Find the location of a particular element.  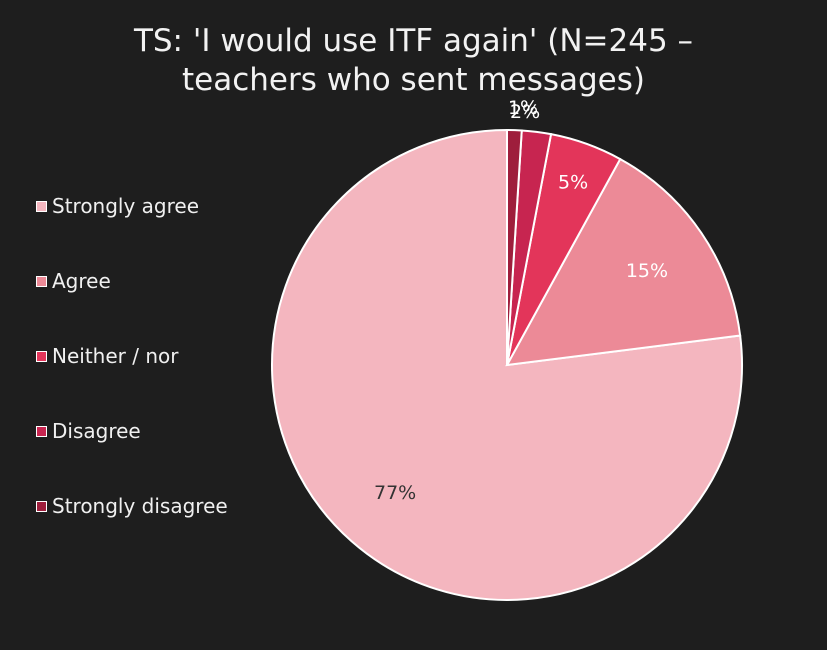

data-label: 1% is located at coordinates (523, 108).